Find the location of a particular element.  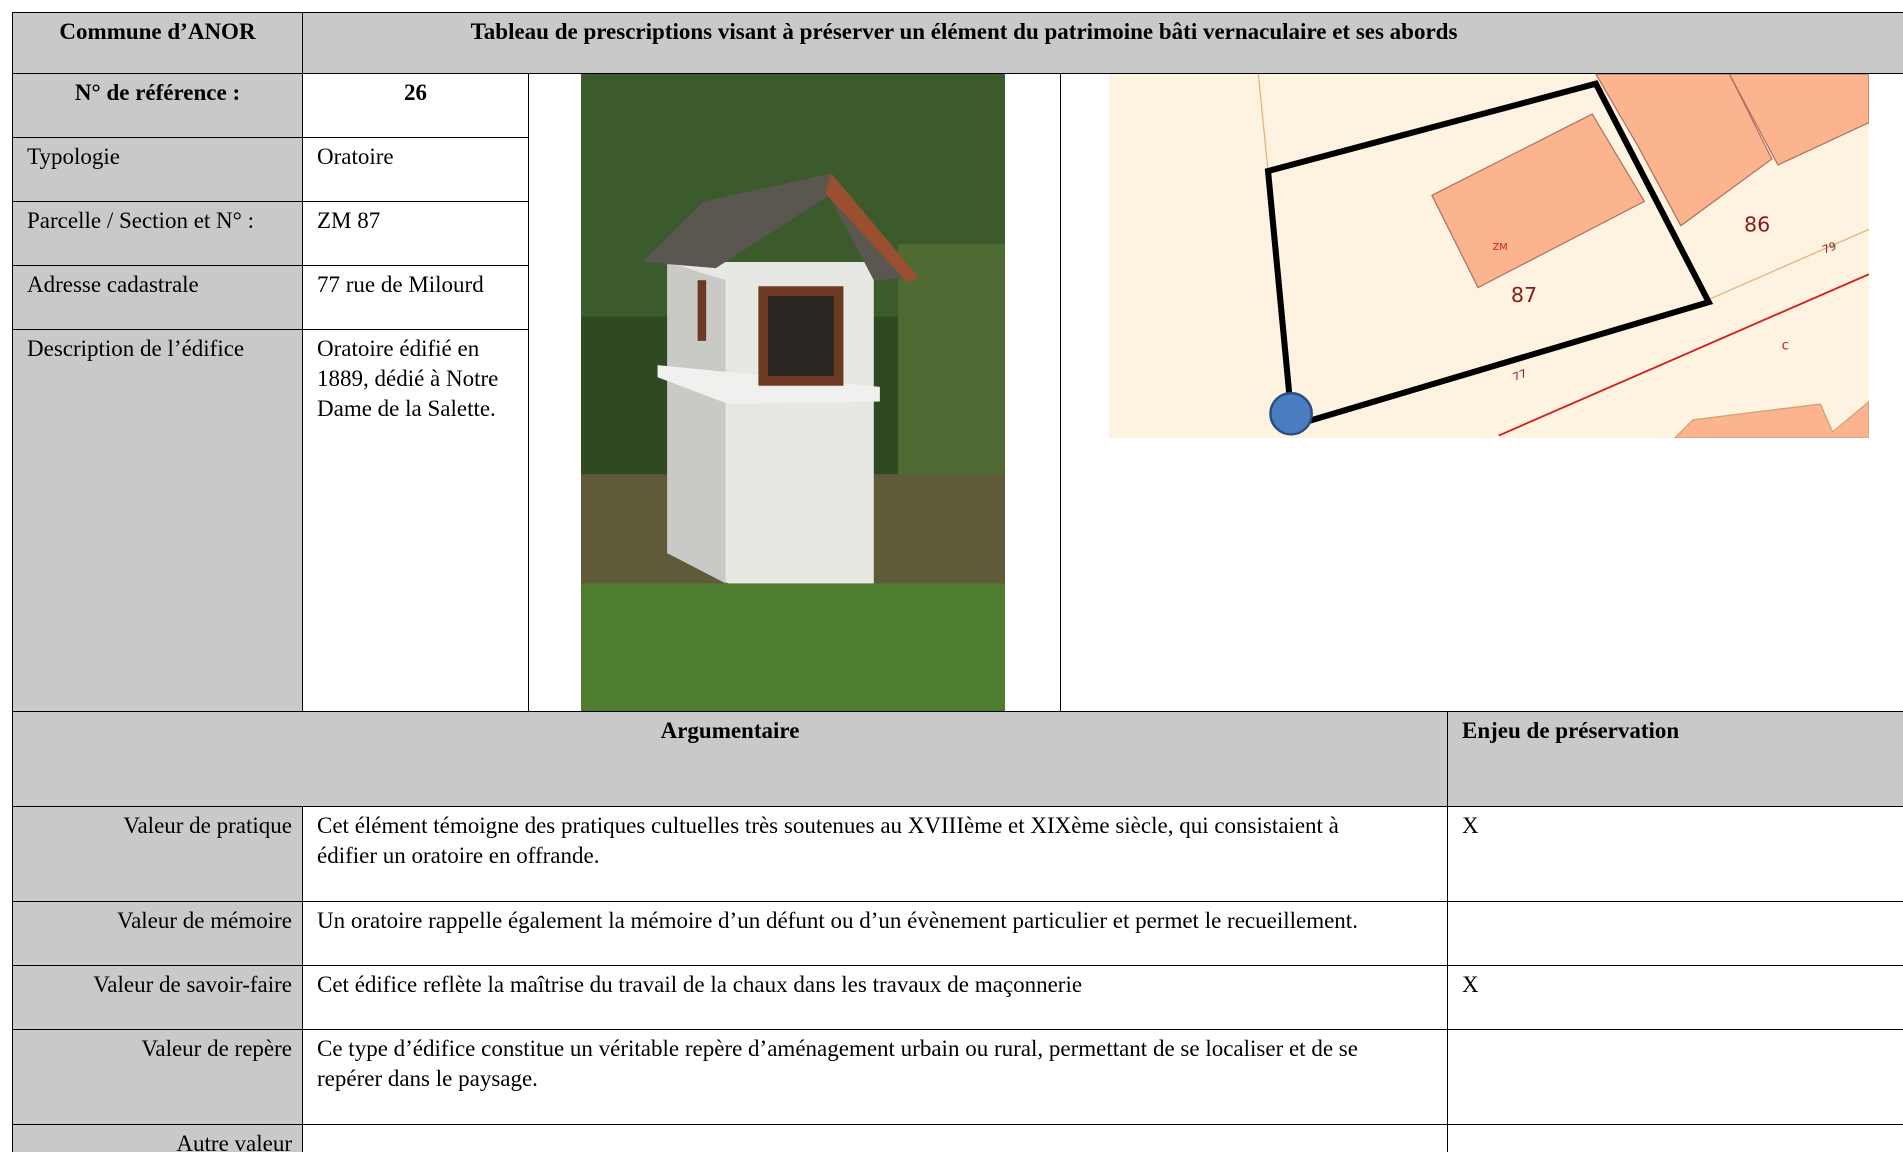

row-label: Valeur de savoir-faire is located at coordinates (157, 997).